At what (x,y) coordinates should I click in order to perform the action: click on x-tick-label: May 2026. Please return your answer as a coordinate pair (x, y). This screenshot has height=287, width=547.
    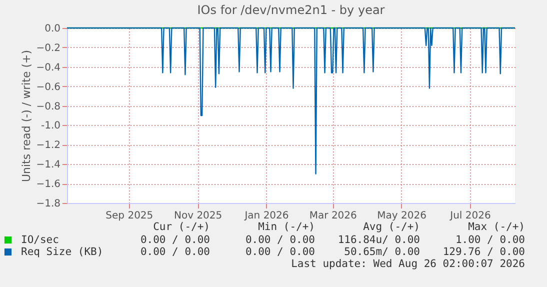
    Looking at the image, I should click on (401, 216).